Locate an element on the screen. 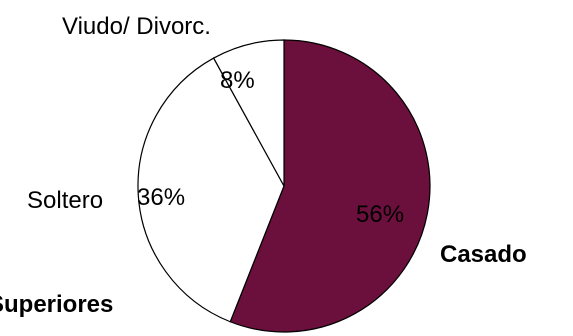 This screenshot has width=573, height=336. category-label-casado: Casado is located at coordinates (483, 254).